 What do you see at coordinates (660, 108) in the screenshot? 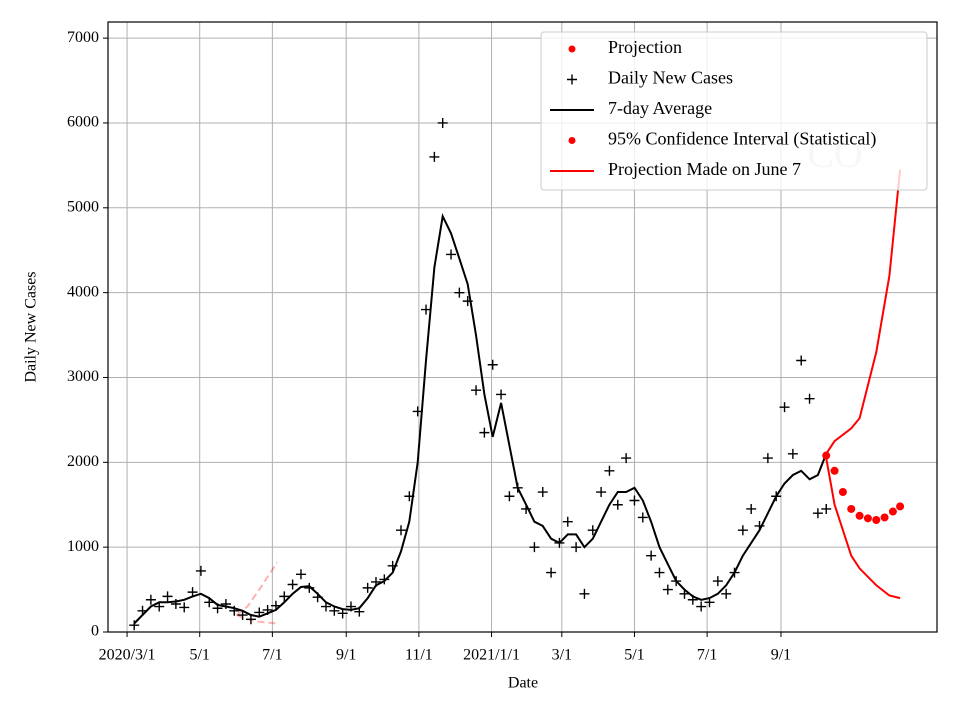
I see `legend-label: 7-day Average` at bounding box center [660, 108].